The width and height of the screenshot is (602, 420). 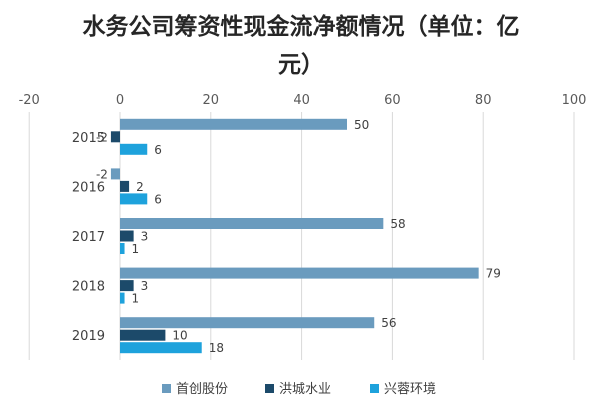 I want to click on x-tick-label: 60, so click(x=392, y=100).